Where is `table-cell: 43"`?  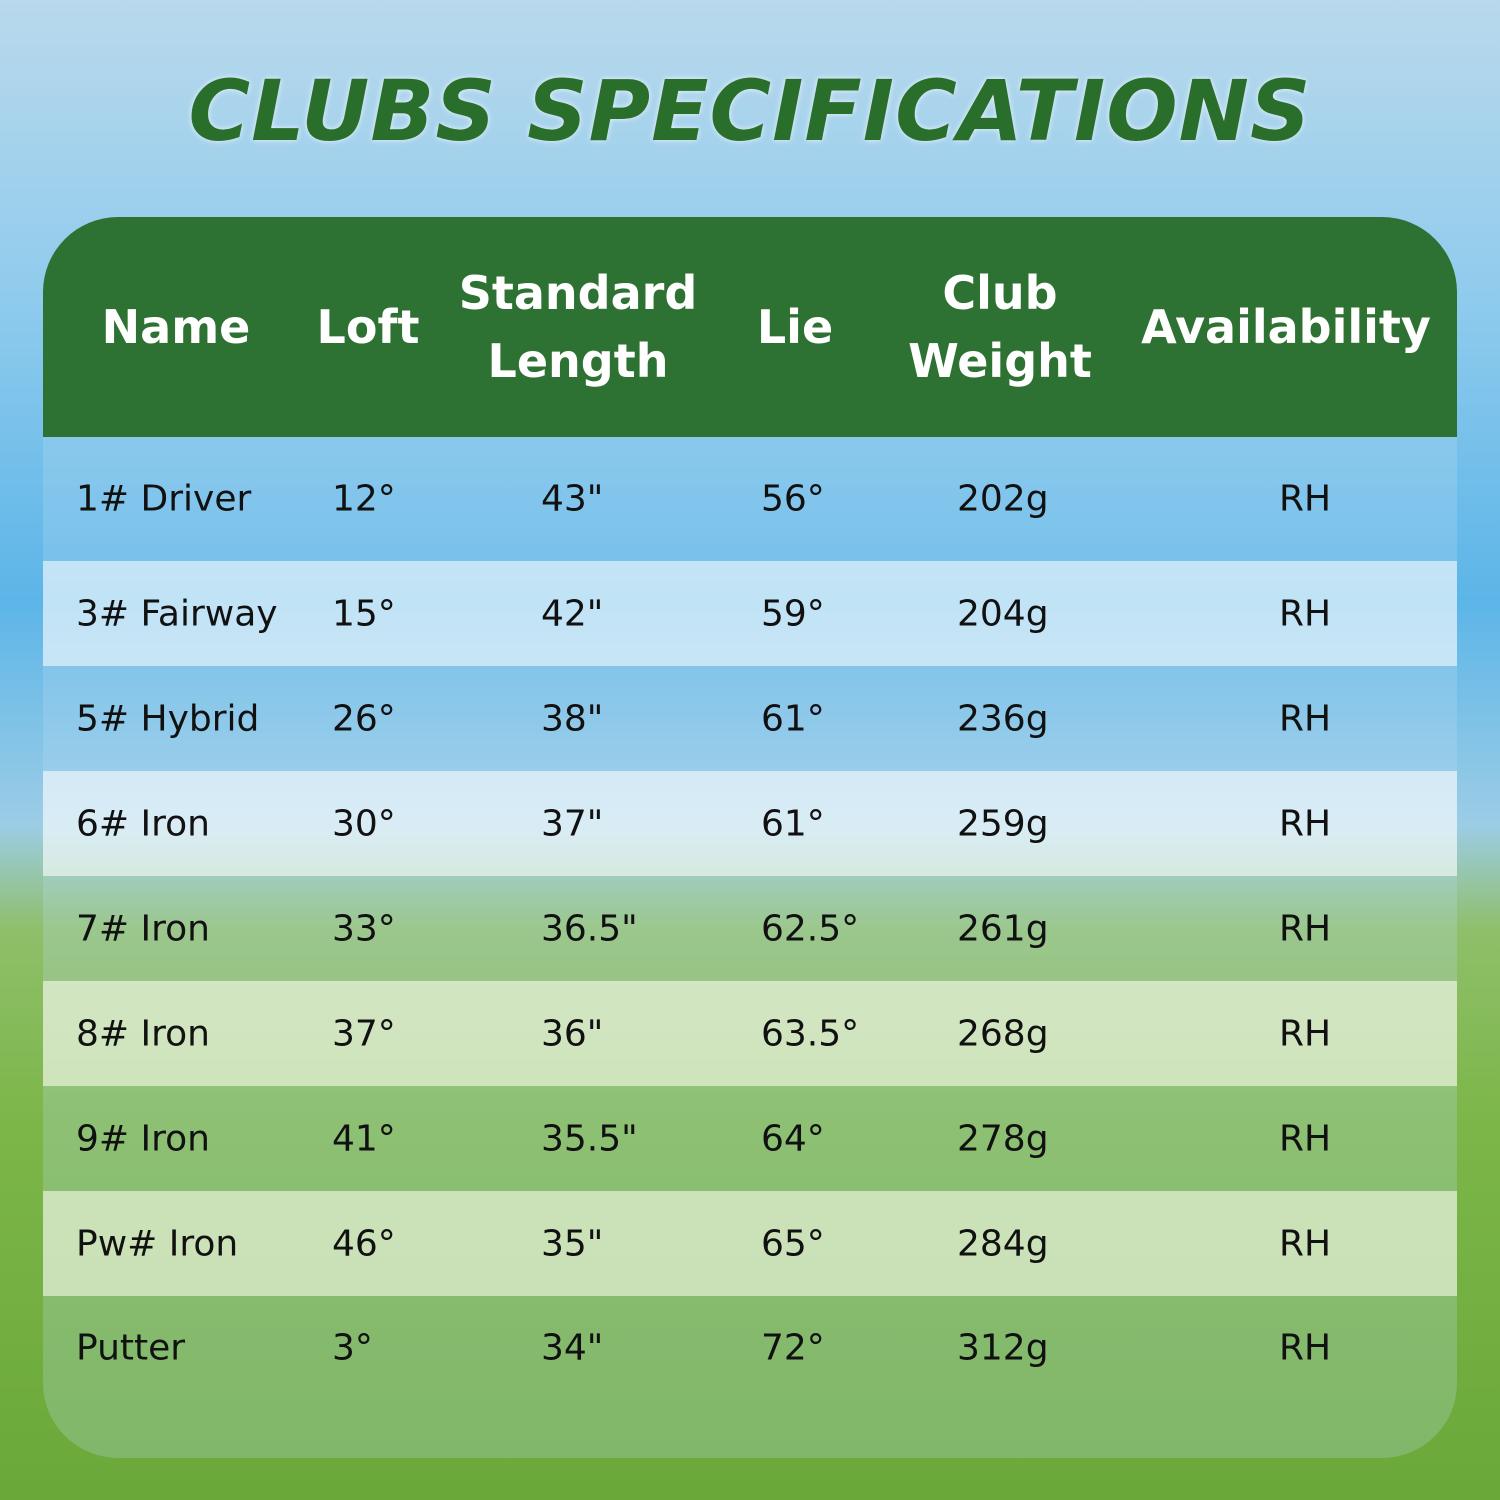
table-cell: 43" is located at coordinates (572, 499).